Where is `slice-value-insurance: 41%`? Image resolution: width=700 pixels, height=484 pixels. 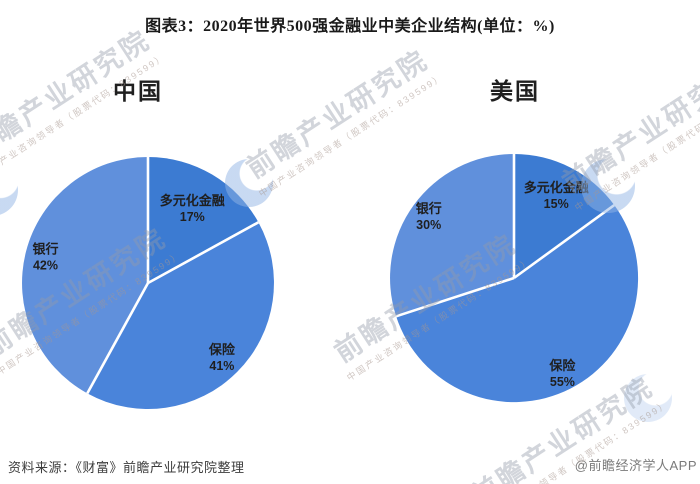
slice-value-insurance: 41% is located at coordinates (221, 366).